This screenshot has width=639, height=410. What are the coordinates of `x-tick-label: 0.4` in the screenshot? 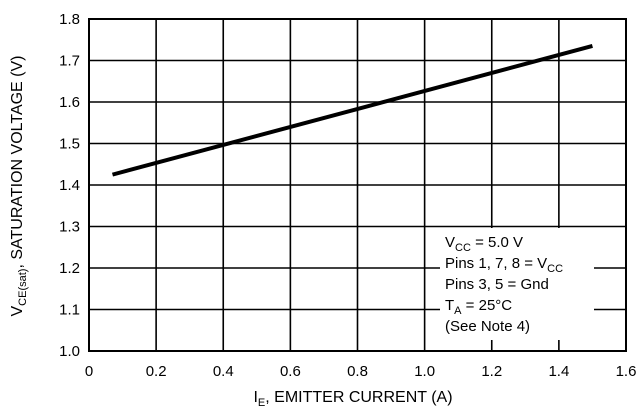 It's located at (223, 371).